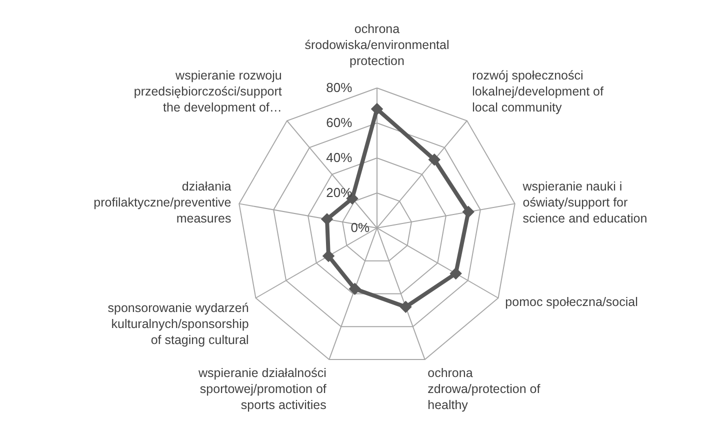 This screenshot has width=726, height=424. I want to click on spoke-label: ochrona środowiska/environmental protection, so click(377, 45).